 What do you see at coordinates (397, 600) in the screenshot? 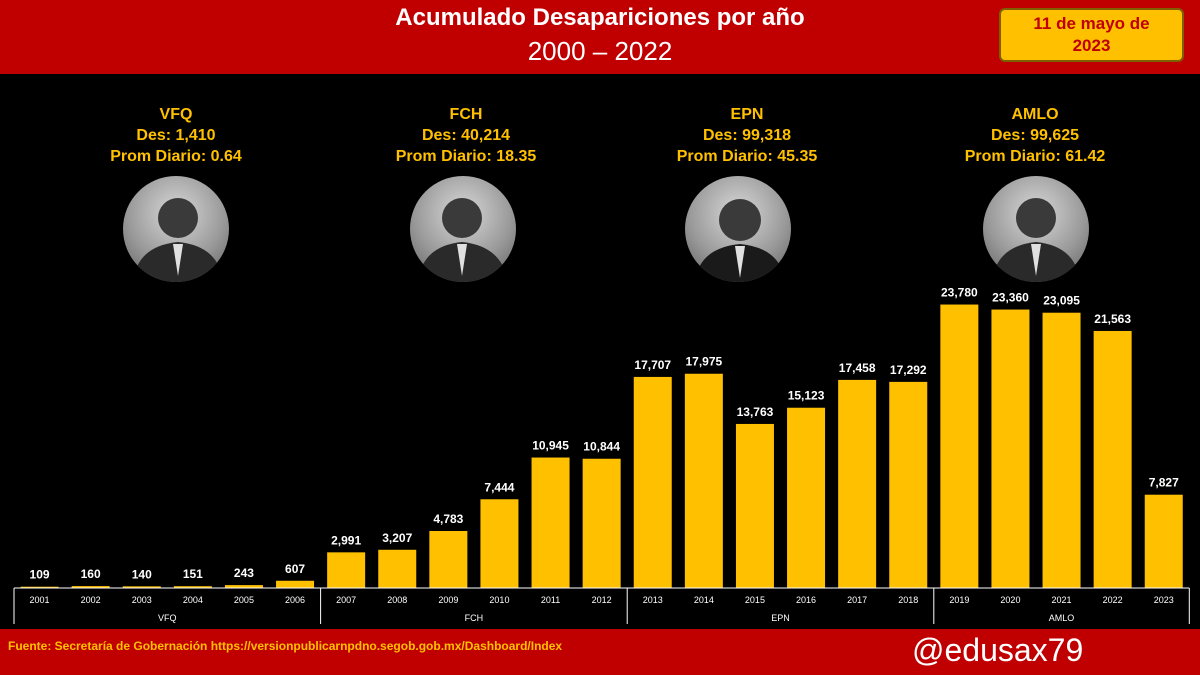
I see `x-tick-label: 2008` at bounding box center [397, 600].